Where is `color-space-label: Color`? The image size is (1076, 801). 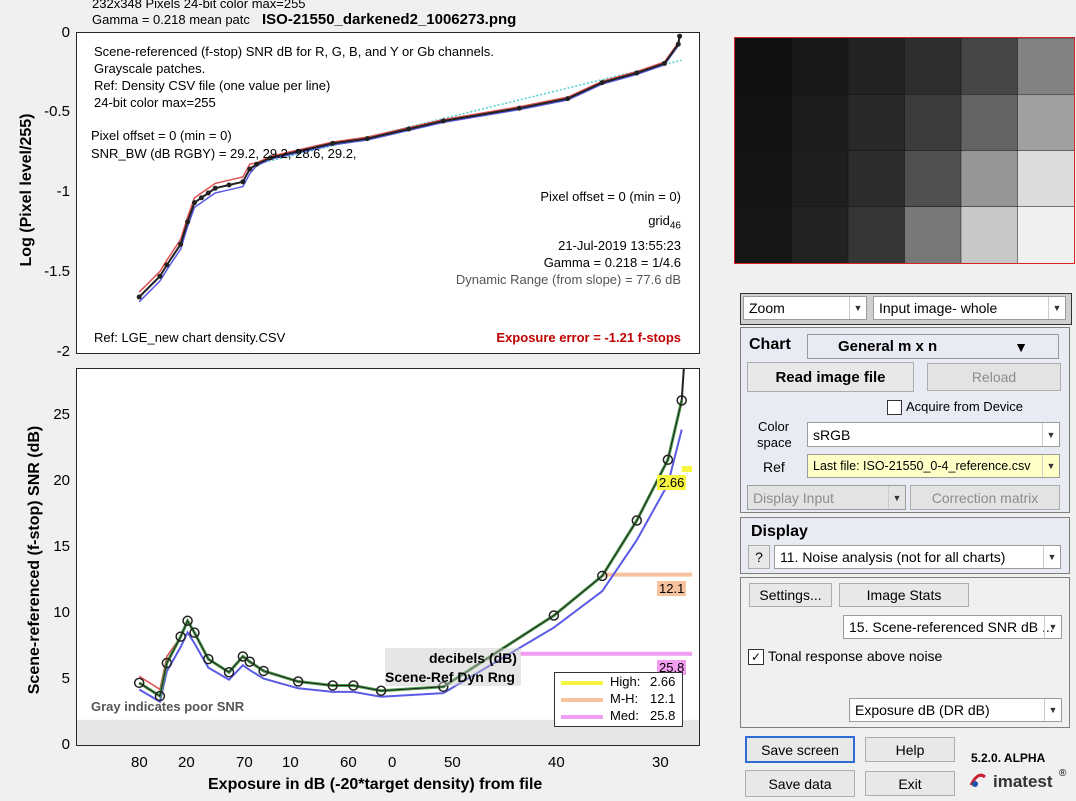 color-space-label: Color is located at coordinates (774, 426).